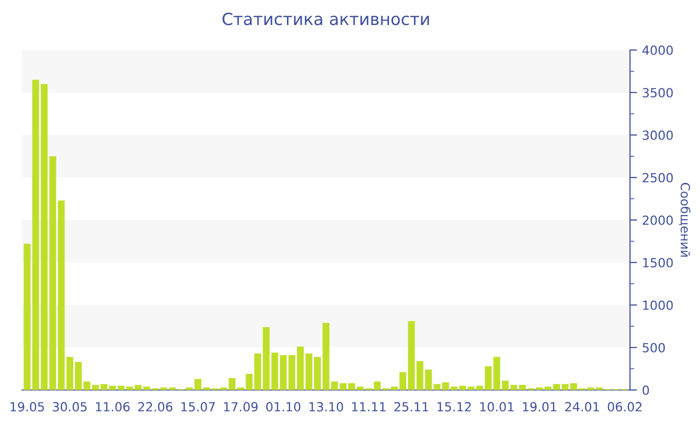 The width and height of the screenshot is (700, 430). What do you see at coordinates (657, 135) in the screenshot?
I see `y-tick-label: 3000` at bounding box center [657, 135].